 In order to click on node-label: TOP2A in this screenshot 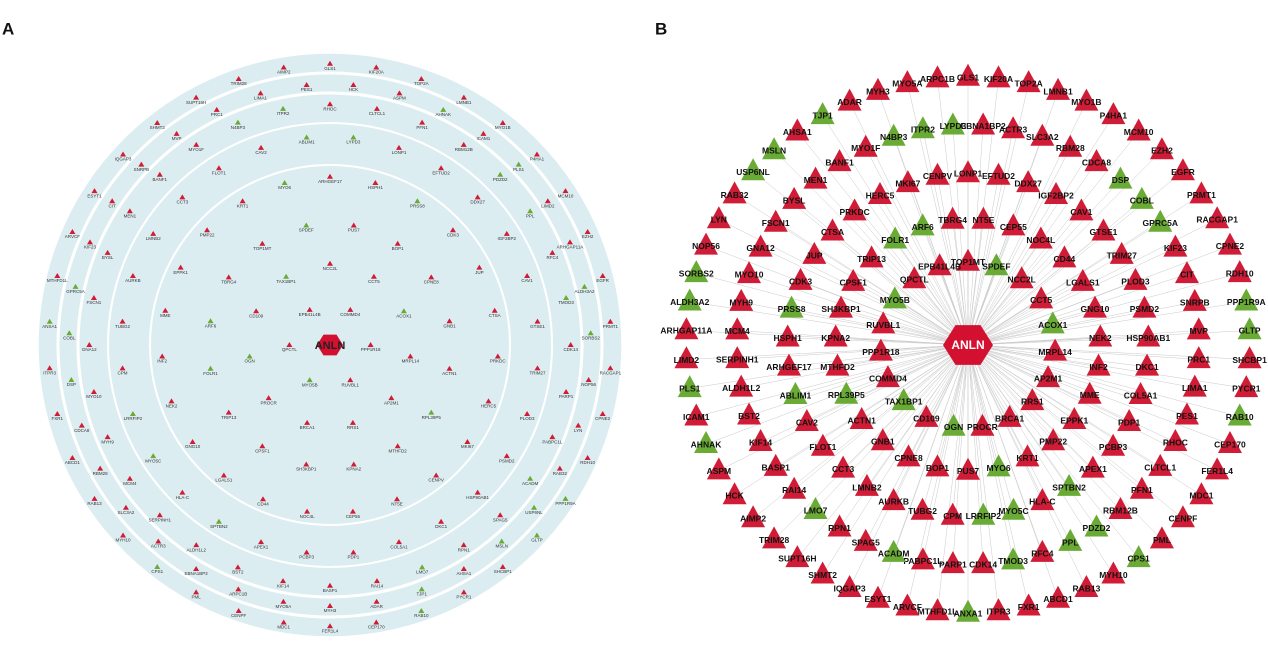, I will do `click(1029, 84)`.